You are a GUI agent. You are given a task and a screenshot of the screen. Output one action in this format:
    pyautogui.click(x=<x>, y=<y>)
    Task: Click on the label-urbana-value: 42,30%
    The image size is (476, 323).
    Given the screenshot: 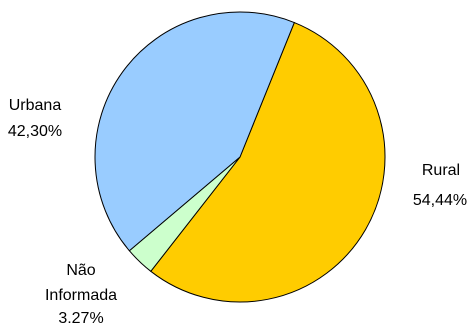 What is the action you would take?
    pyautogui.click(x=35, y=131)
    